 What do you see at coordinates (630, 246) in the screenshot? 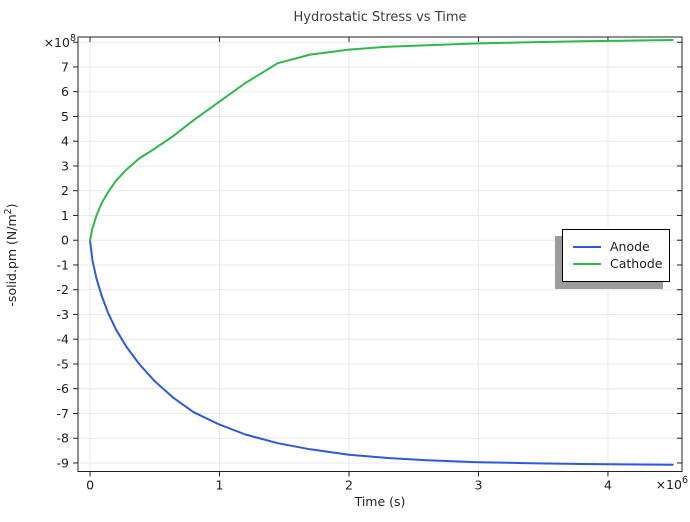
I see `legend-label-anode: Anode` at bounding box center [630, 246].